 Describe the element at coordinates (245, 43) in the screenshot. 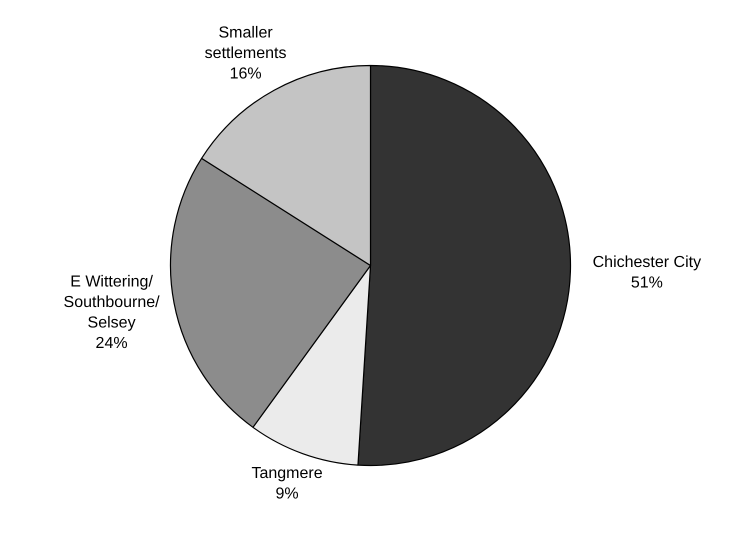

I see `slice-label: Smaller settlements` at that location.